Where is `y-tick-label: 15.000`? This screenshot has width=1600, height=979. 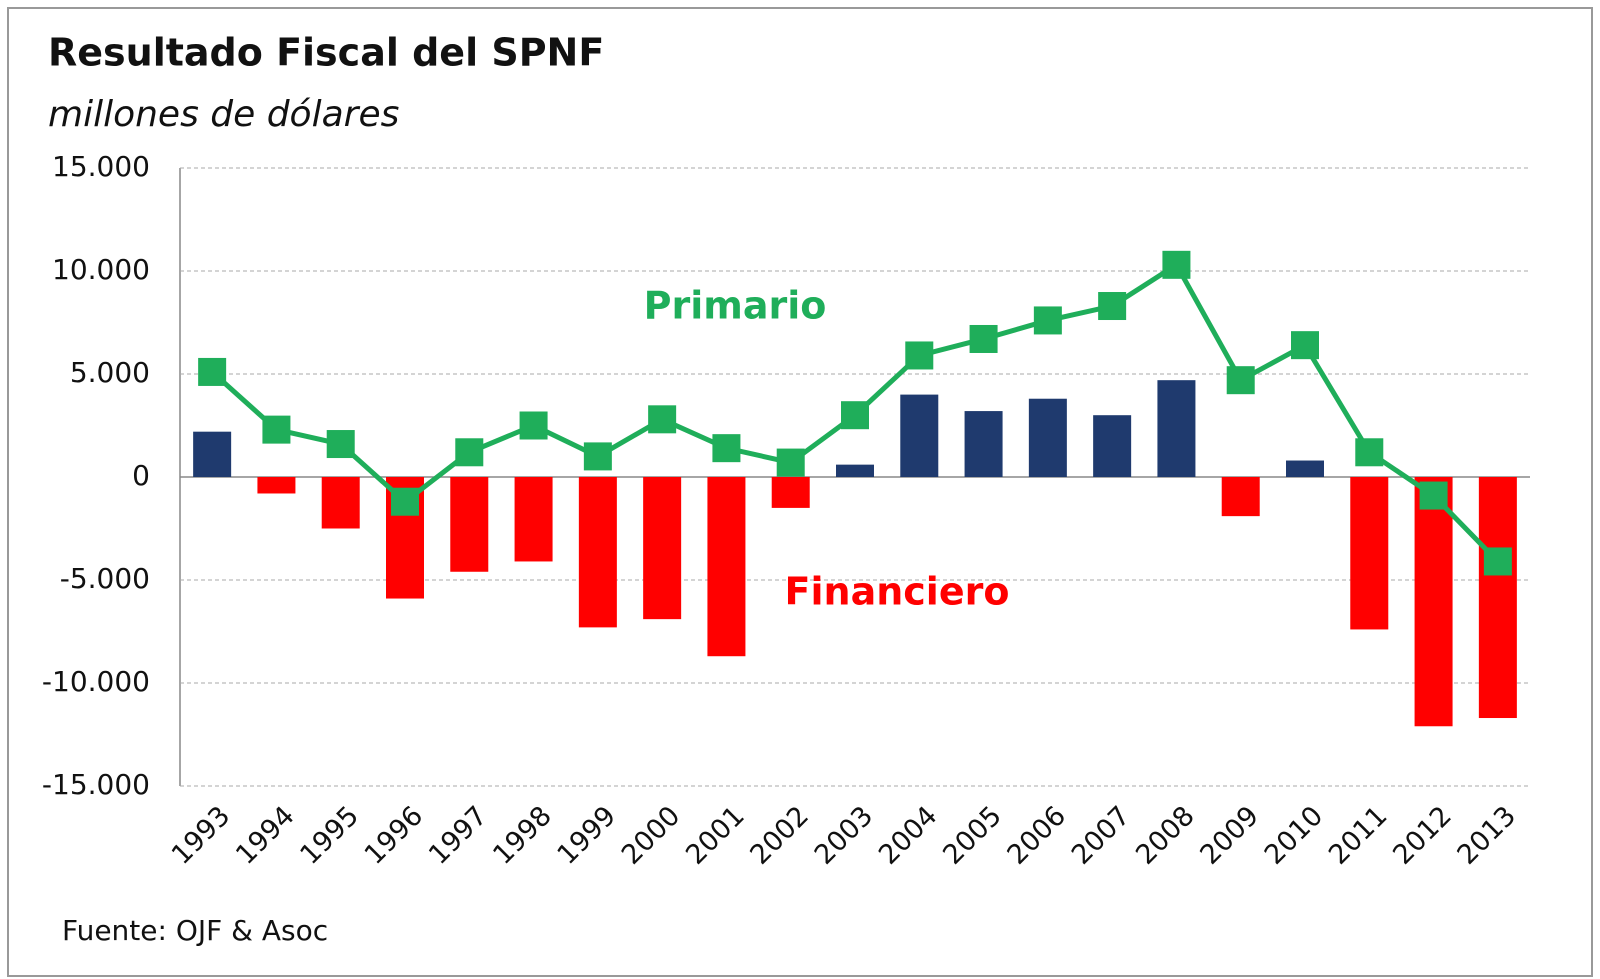
y-tick-label: 15.000 is located at coordinates (101, 166).